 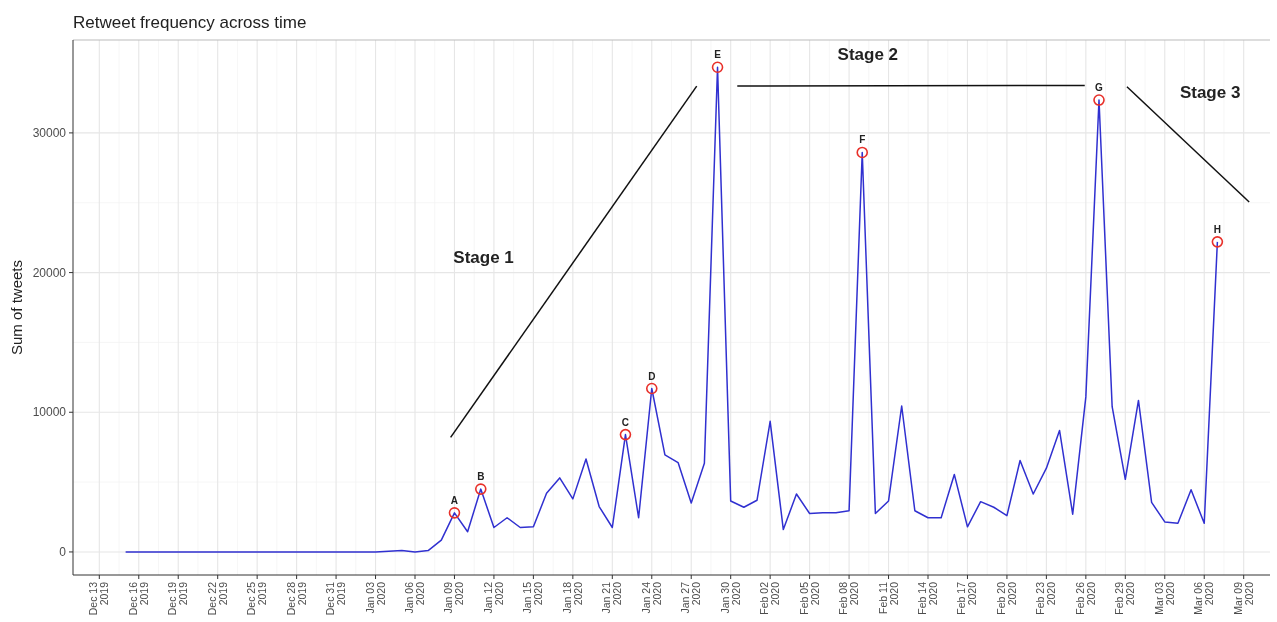 What do you see at coordinates (1210, 93) in the screenshot?
I see `annotation: Stage 3` at bounding box center [1210, 93].